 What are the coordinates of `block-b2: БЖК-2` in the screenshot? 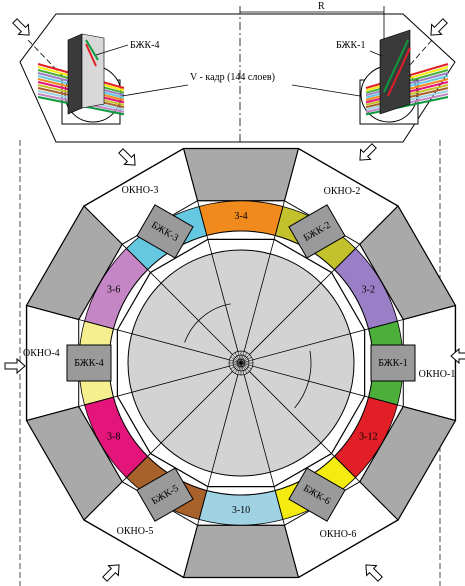 It's located at (317, 231).